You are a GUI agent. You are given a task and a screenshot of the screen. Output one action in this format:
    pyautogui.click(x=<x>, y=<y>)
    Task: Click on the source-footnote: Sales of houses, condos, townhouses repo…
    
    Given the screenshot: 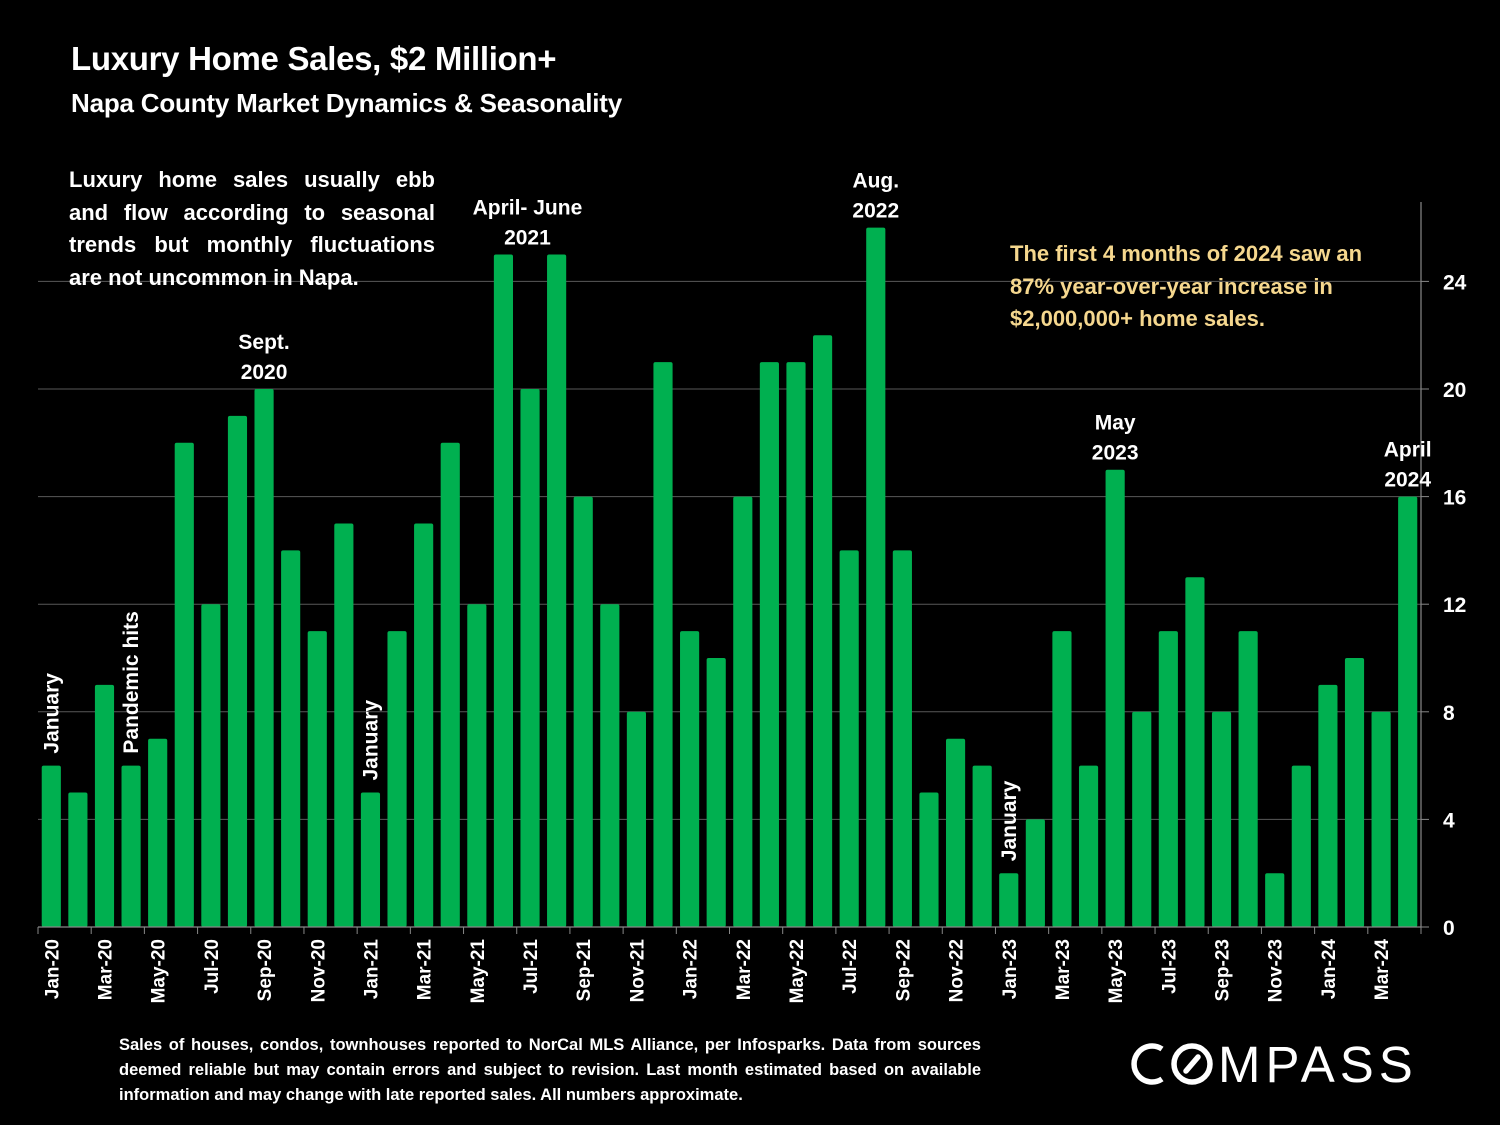 What is the action you would take?
    pyautogui.click(x=550, y=1070)
    